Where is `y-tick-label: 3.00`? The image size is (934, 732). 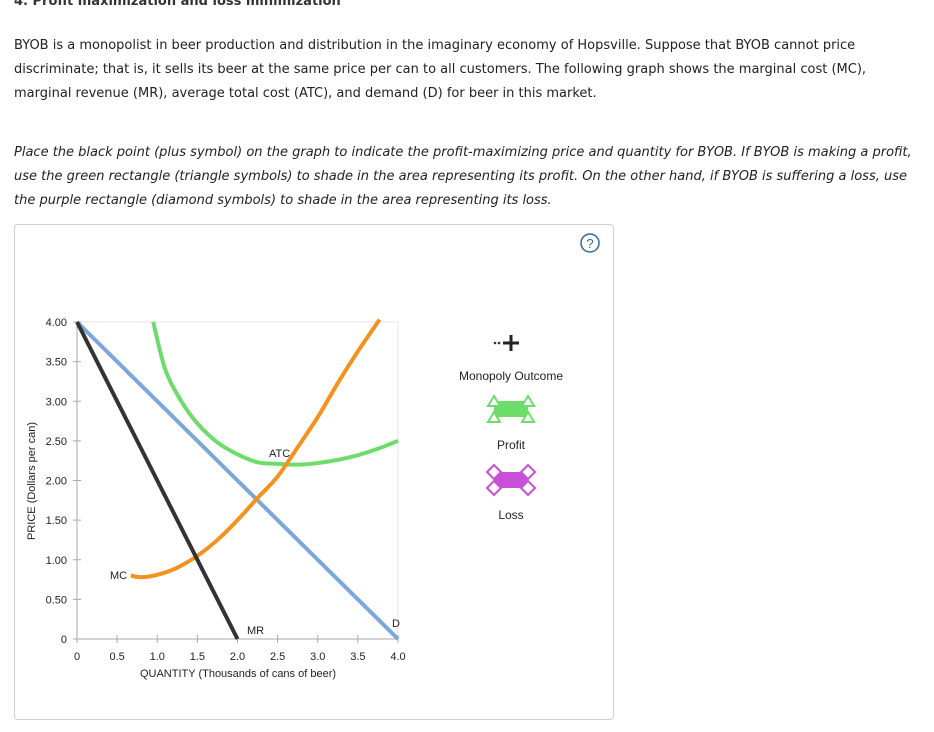
y-tick-label: 3.00 is located at coordinates (56, 402).